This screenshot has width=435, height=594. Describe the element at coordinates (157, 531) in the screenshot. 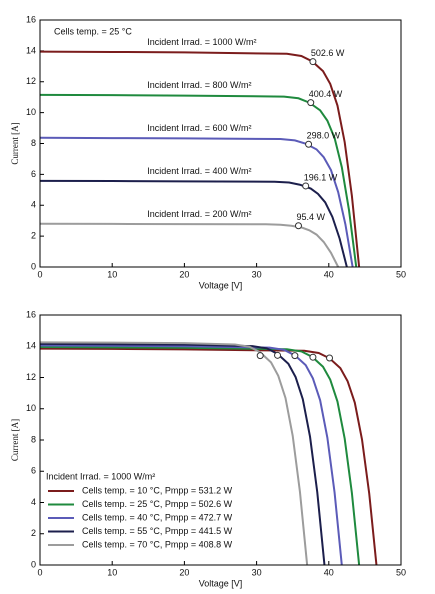

I see `legend-label: Cells temp. = 55 °C, Pmpp = 441.5 W` at that location.